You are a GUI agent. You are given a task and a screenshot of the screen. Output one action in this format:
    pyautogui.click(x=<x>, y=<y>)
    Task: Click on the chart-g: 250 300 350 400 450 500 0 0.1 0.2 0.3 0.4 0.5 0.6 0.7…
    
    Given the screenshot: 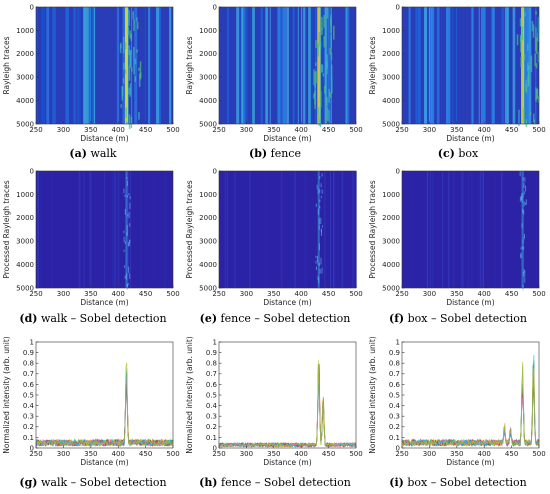 What is the action you would take?
    pyautogui.click(x=91, y=401)
    